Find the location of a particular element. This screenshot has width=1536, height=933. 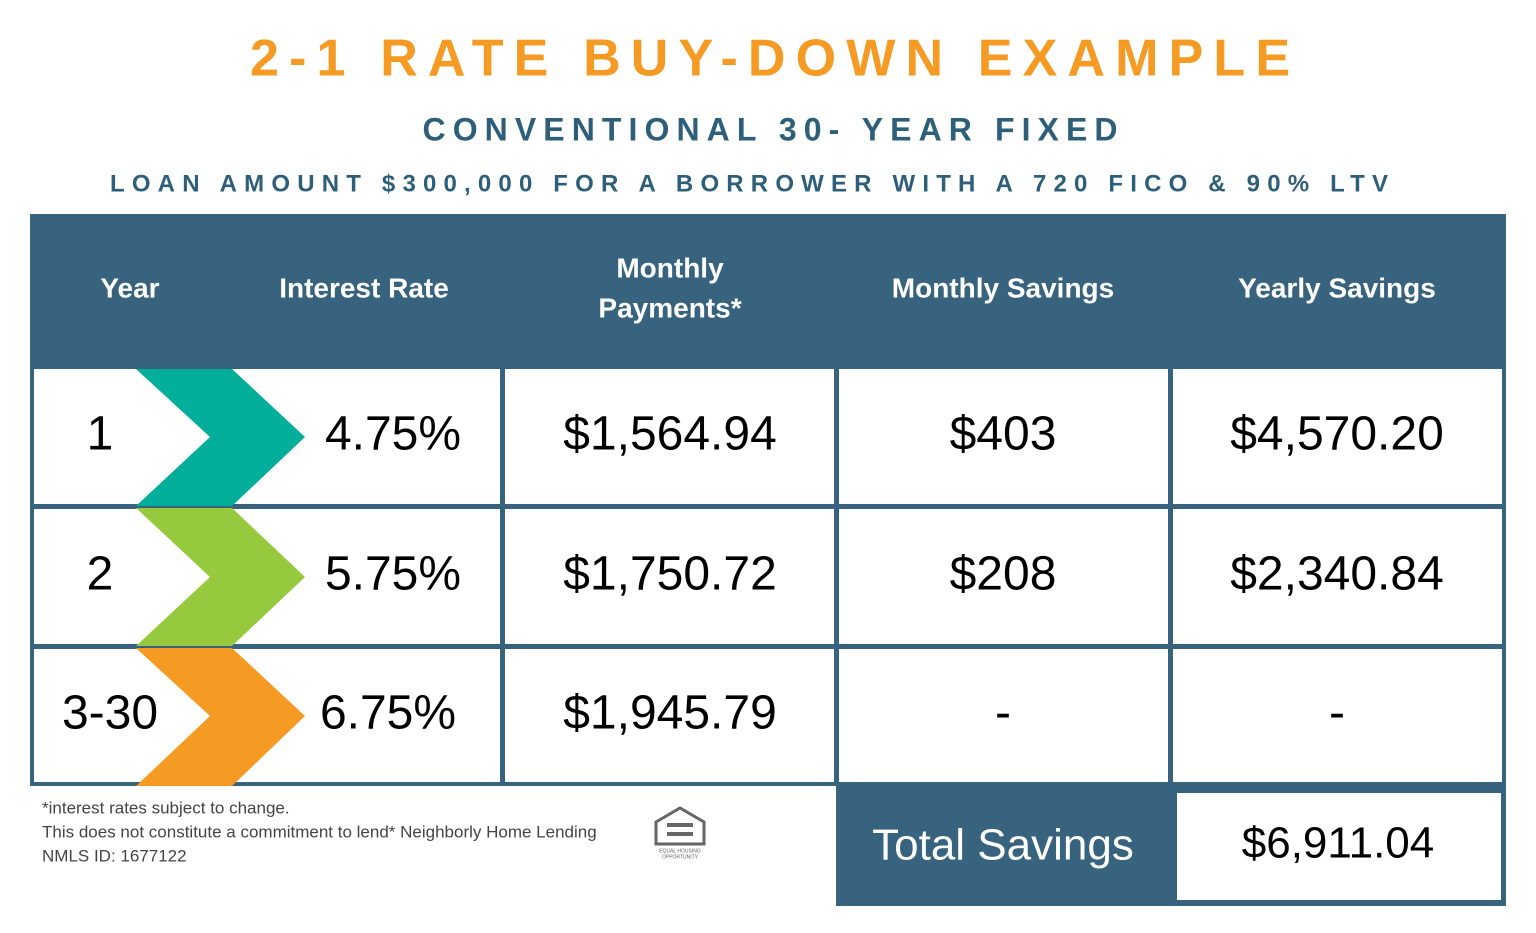

payment: $1,945.79 is located at coordinates (670, 713).